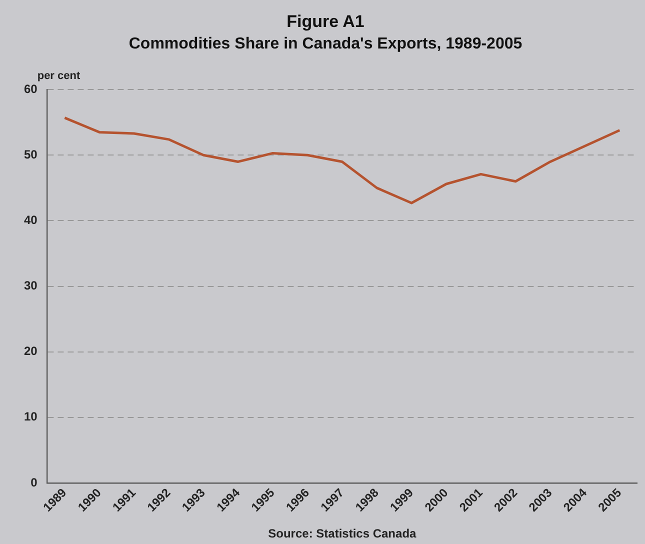 This screenshot has height=544, width=645. Describe the element at coordinates (325, 43) in the screenshot. I see `chart-subtitle: Commodities Share in Canada's Exports, 1989-2005` at that location.